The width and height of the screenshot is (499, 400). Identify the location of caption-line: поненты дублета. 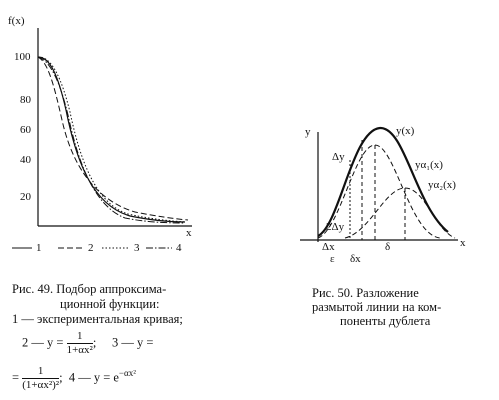
(385, 321).